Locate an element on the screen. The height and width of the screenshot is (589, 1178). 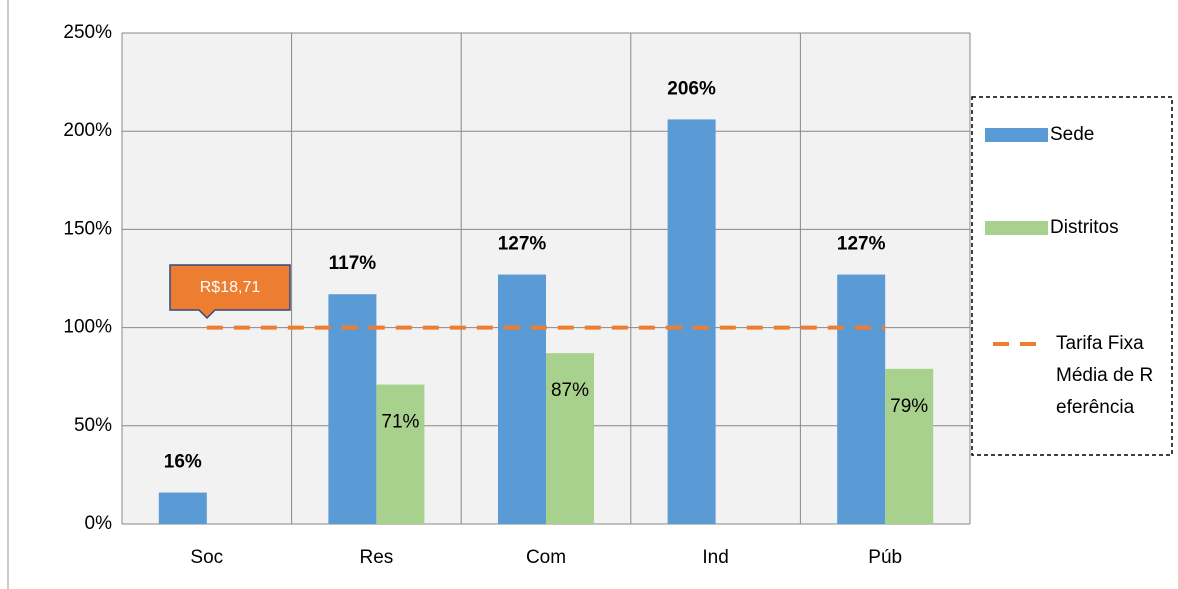
legend-label: Sede is located at coordinates (1072, 134).